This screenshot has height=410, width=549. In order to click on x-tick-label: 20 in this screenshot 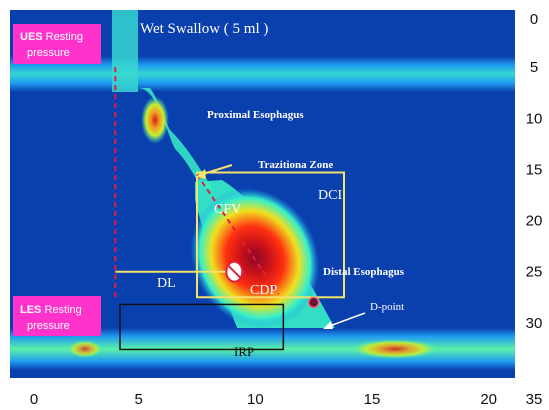, I will do `click(488, 399)`.